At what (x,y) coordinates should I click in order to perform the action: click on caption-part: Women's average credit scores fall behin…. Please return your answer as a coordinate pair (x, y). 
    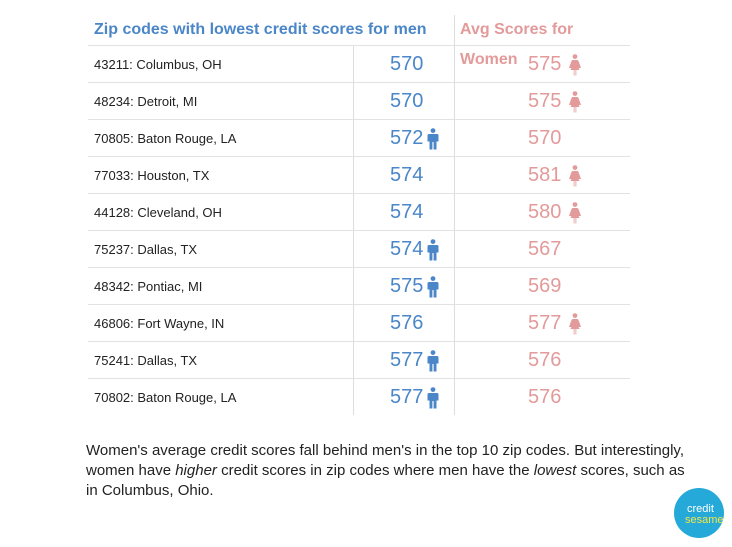
    Looking at the image, I should click on (385, 460).